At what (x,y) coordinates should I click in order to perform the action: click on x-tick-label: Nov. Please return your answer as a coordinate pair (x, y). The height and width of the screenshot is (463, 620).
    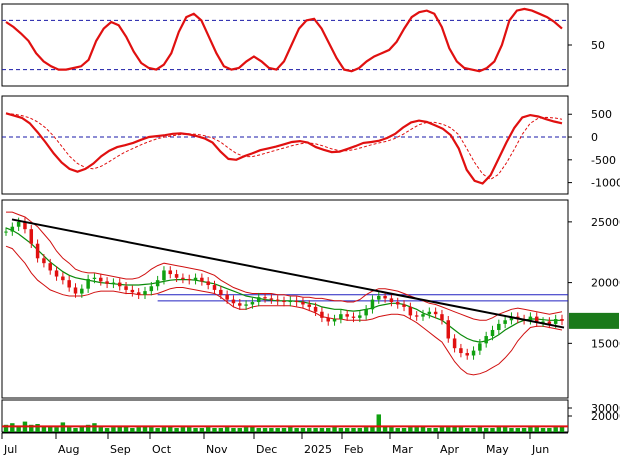
    Looking at the image, I should click on (217, 449).